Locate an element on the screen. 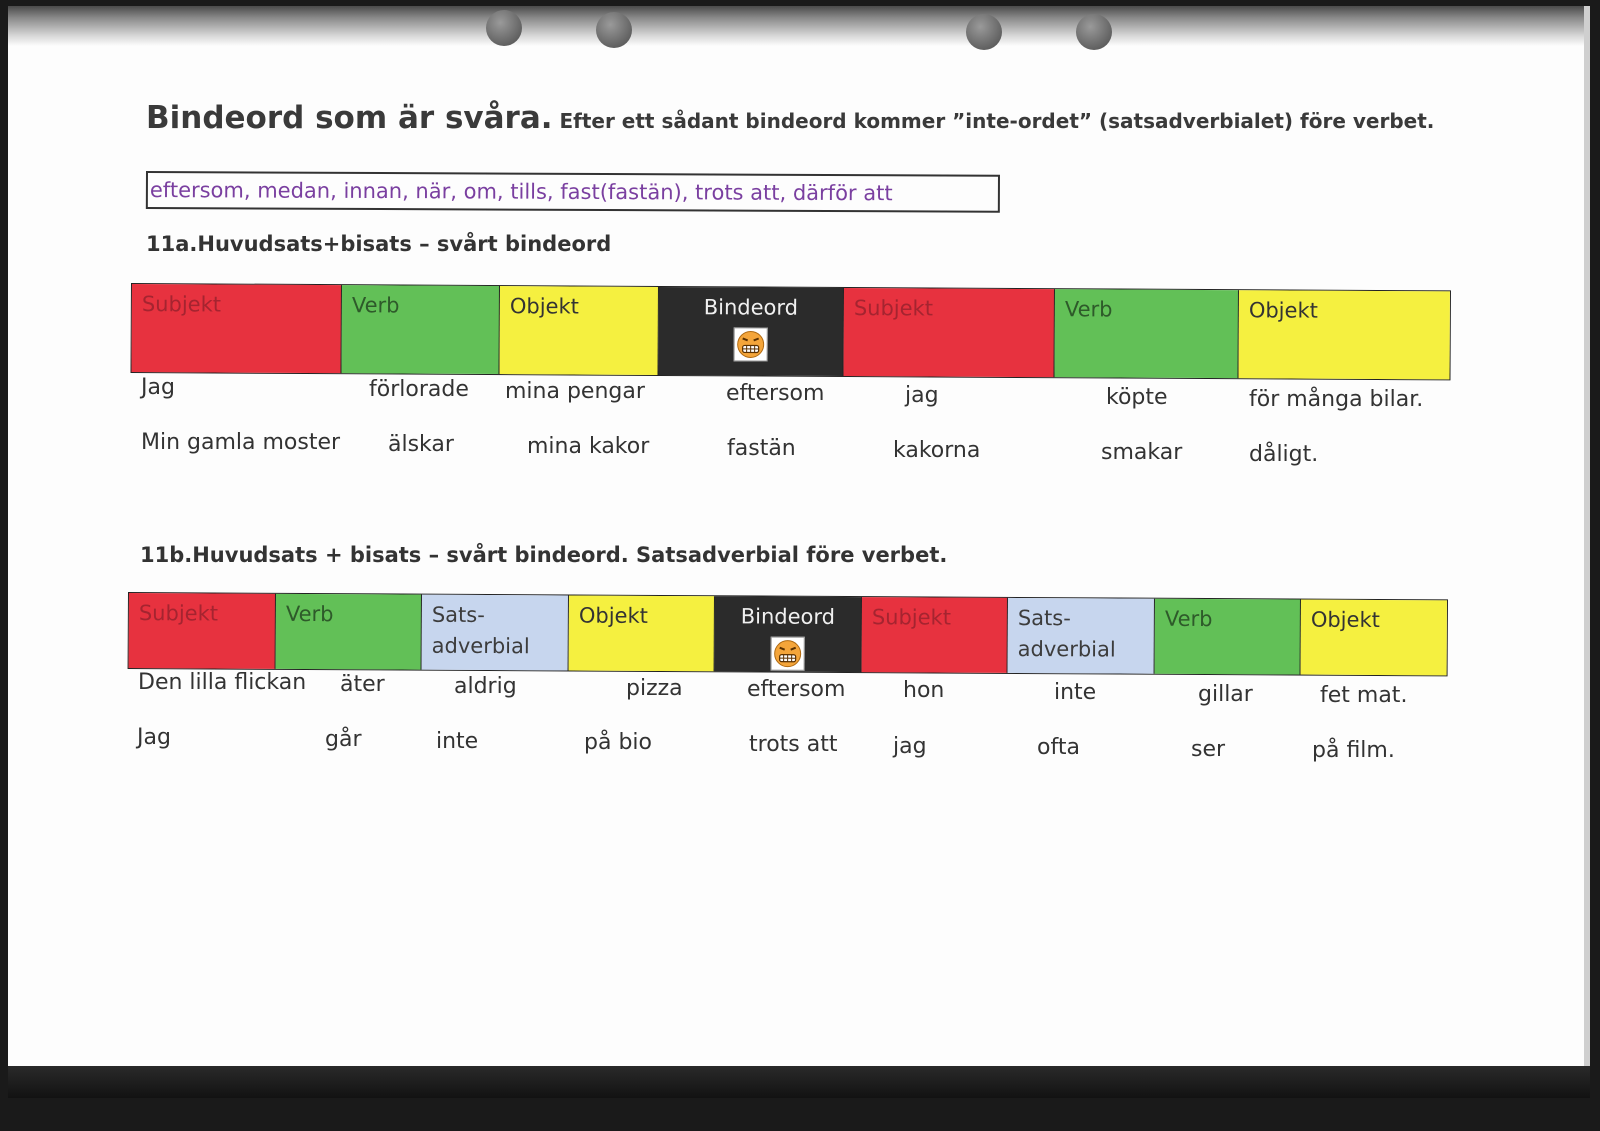 The height and width of the screenshot is (1131, 1600). section-b-row1-word: hon is located at coordinates (924, 690).